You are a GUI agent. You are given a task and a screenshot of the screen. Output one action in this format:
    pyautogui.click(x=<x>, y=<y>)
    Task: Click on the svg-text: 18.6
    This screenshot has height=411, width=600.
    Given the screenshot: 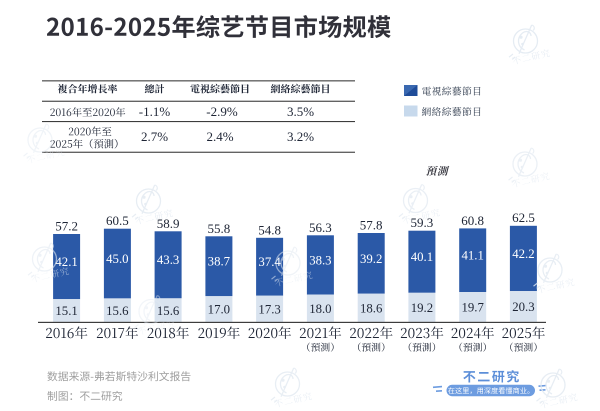 What is the action you would take?
    pyautogui.click(x=371, y=309)
    